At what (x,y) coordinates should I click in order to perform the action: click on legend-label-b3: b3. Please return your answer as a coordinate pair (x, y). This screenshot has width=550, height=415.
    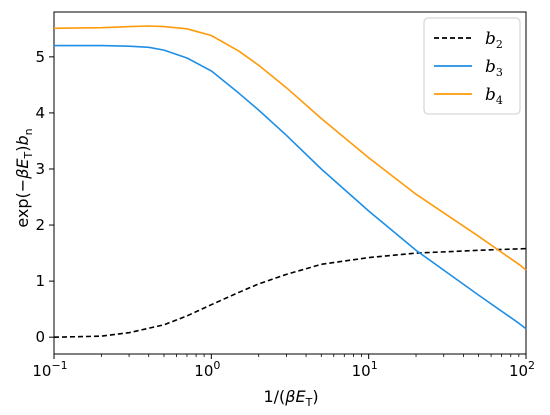
    Looking at the image, I should click on (494, 68).